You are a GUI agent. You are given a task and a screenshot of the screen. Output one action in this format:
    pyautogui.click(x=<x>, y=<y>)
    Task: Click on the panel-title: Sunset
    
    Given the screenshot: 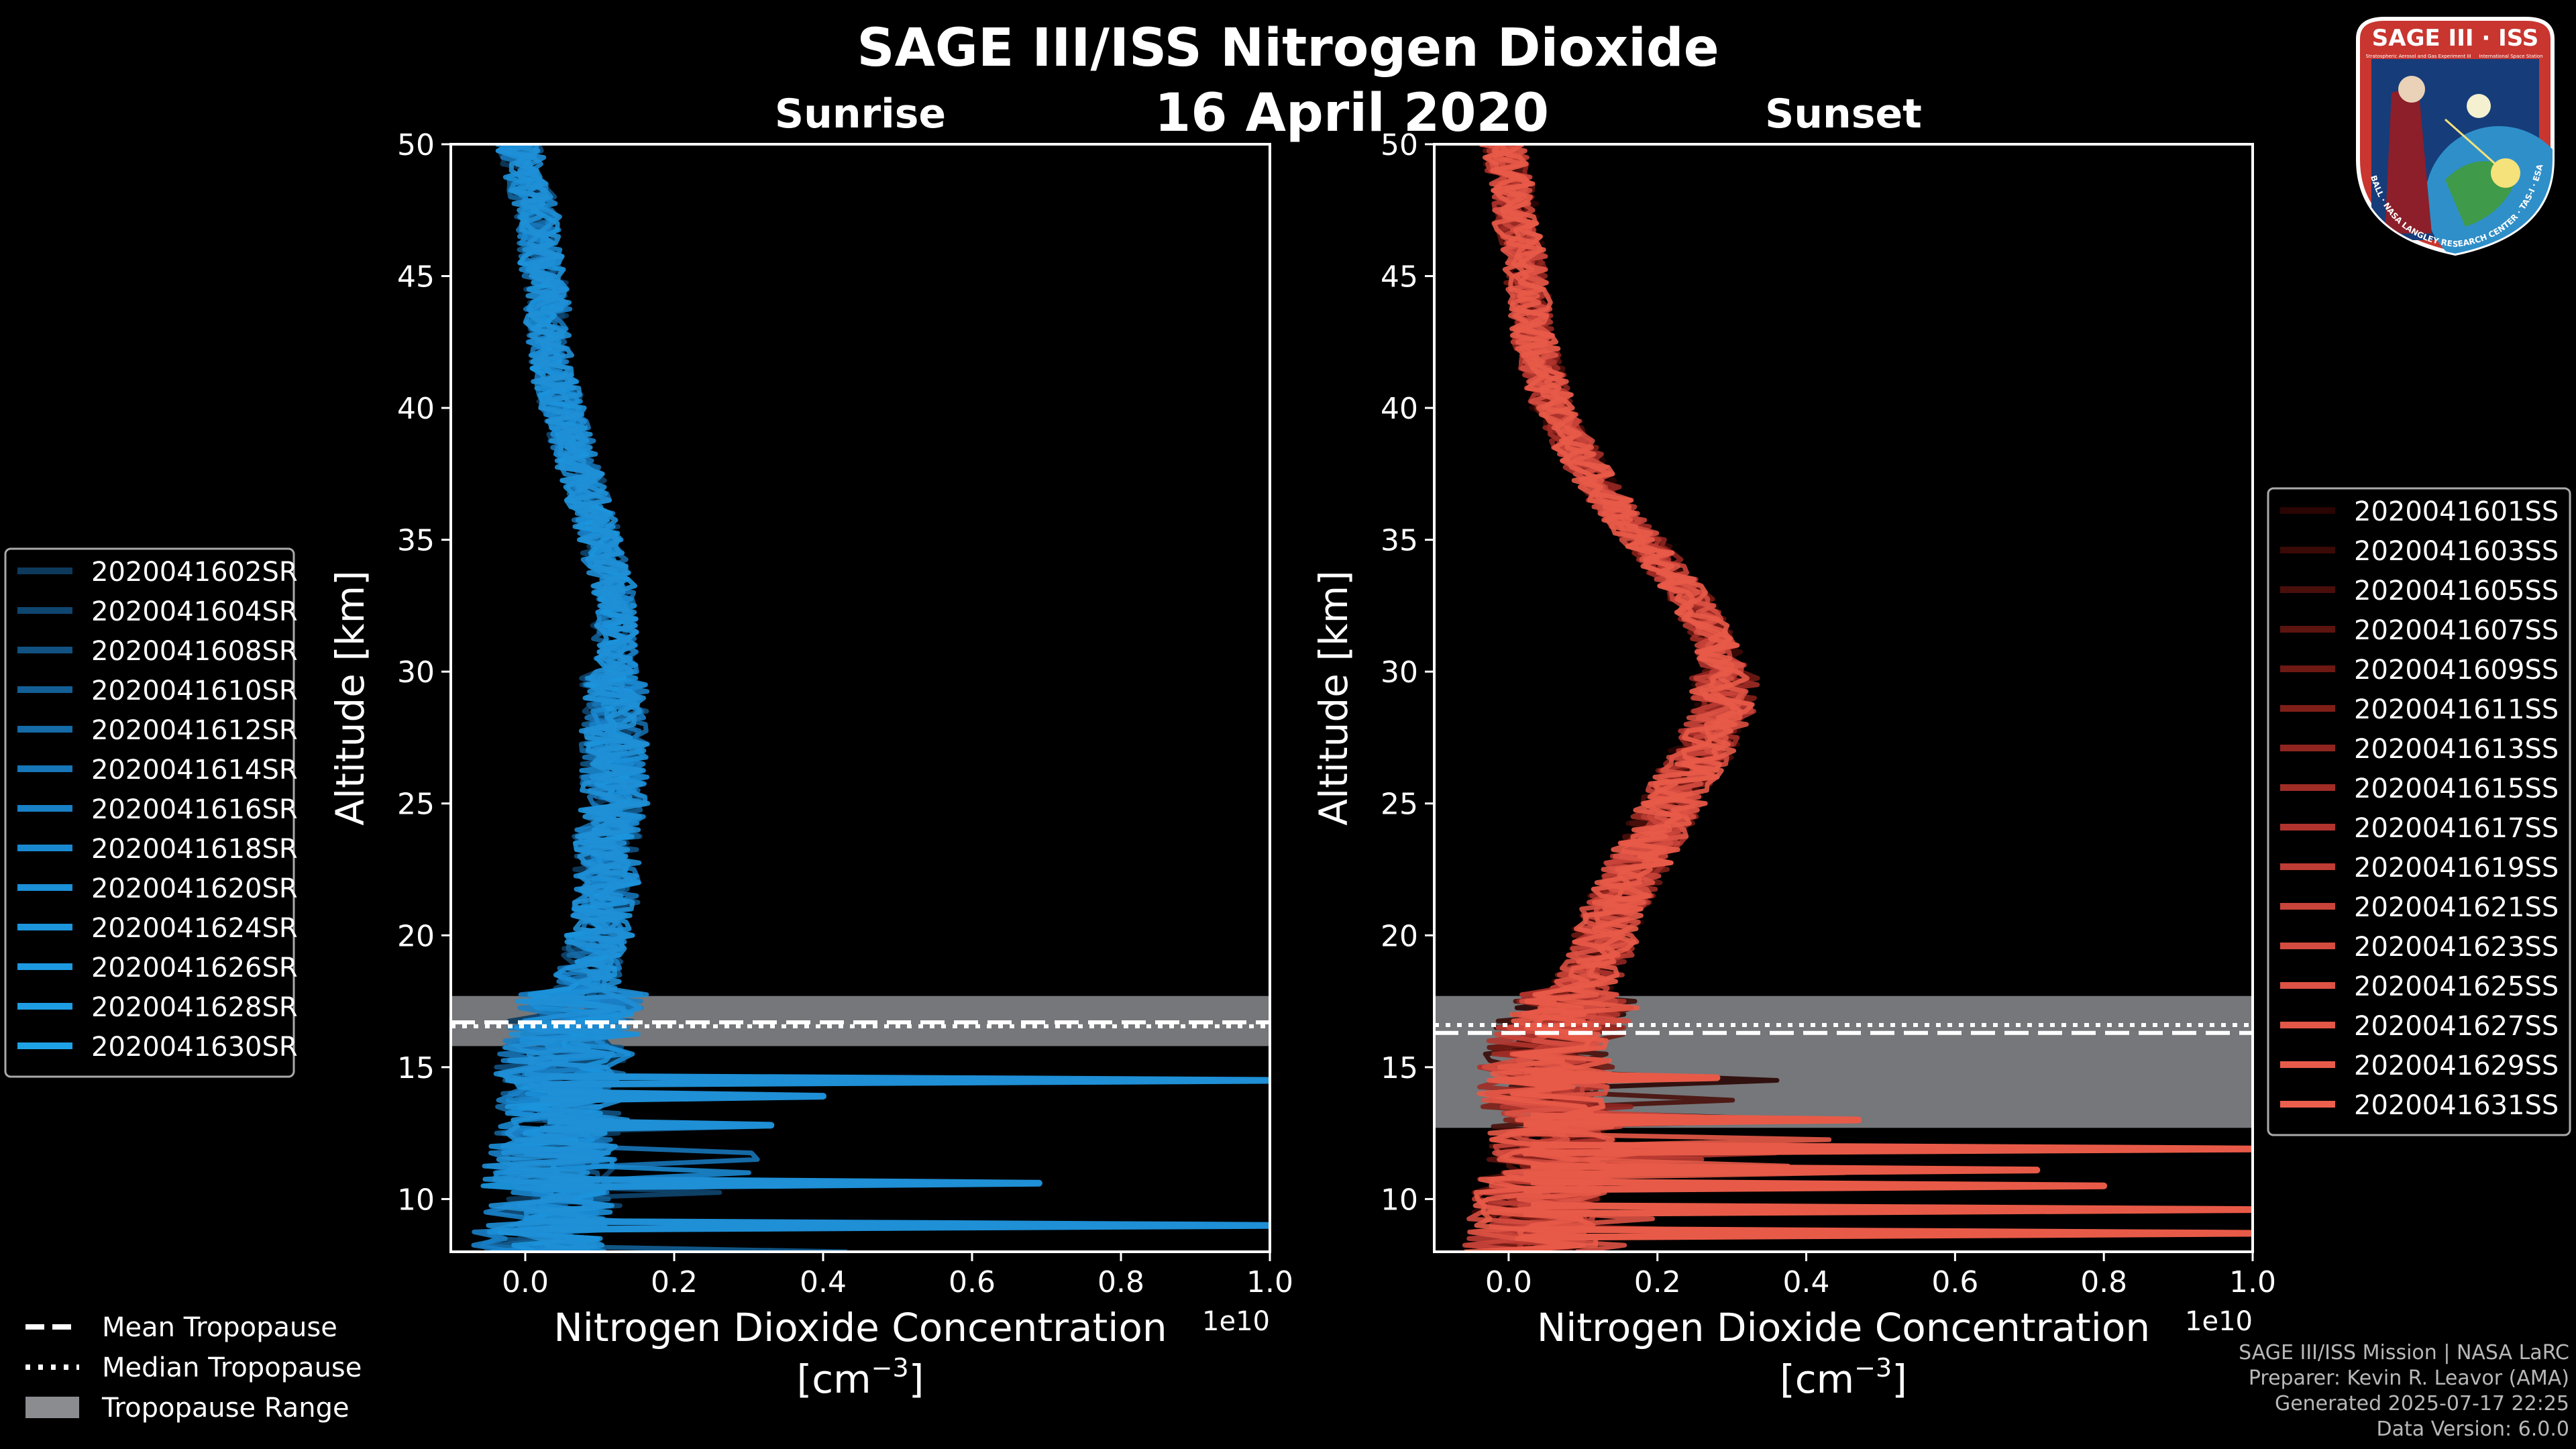 What is the action you would take?
    pyautogui.click(x=1843, y=114)
    